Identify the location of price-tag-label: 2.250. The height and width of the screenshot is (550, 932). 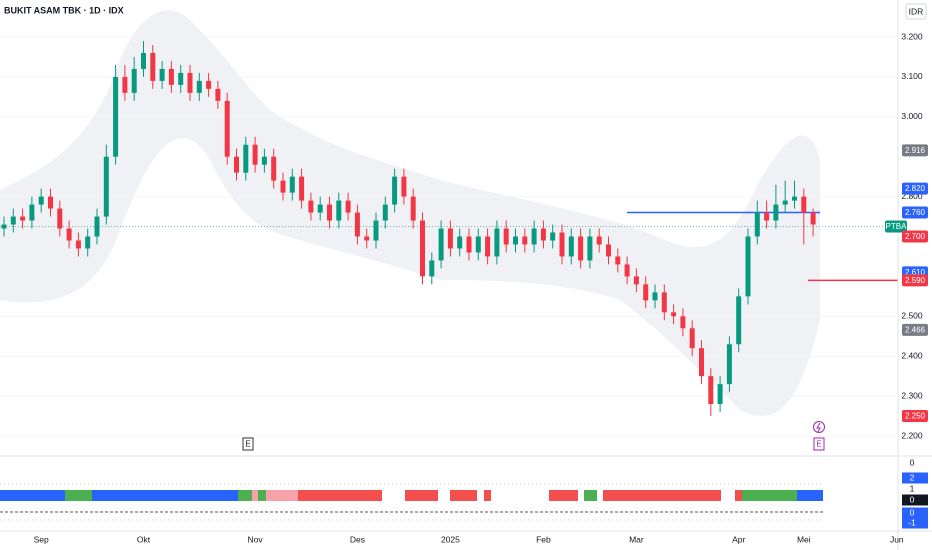
(915, 416).